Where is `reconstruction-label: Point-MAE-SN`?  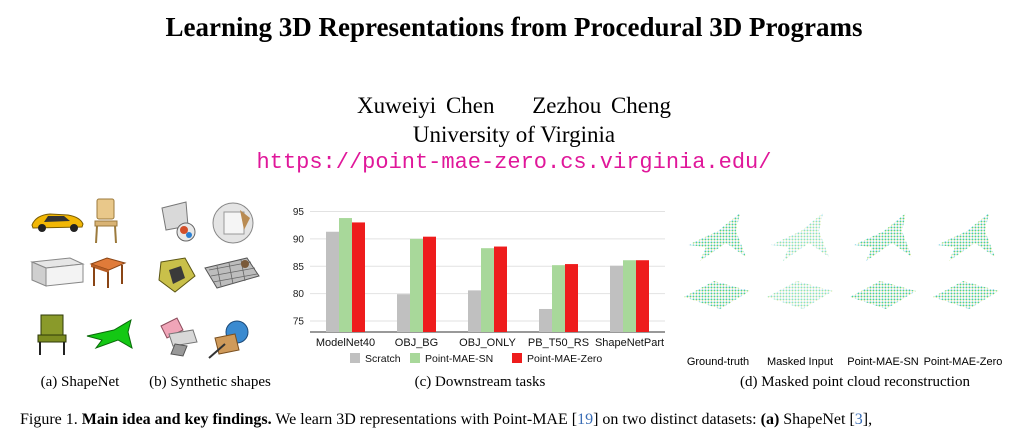
reconstruction-label: Point-MAE-SN is located at coordinates (883, 362).